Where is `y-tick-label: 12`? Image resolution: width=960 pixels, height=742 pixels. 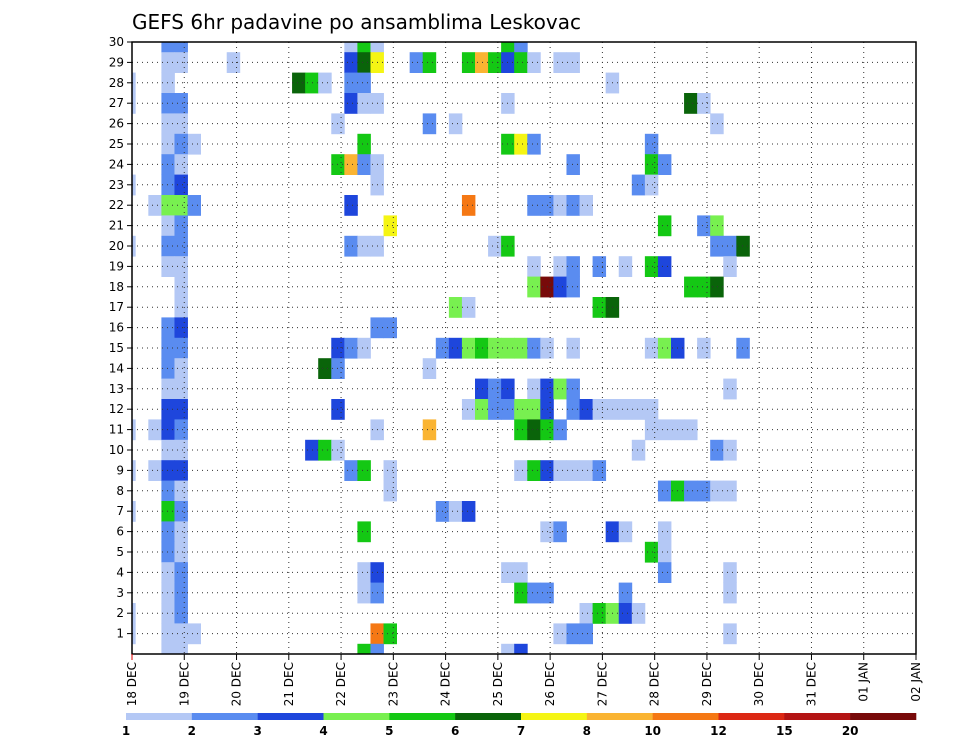
y-tick-label: 12 is located at coordinates (116, 409).